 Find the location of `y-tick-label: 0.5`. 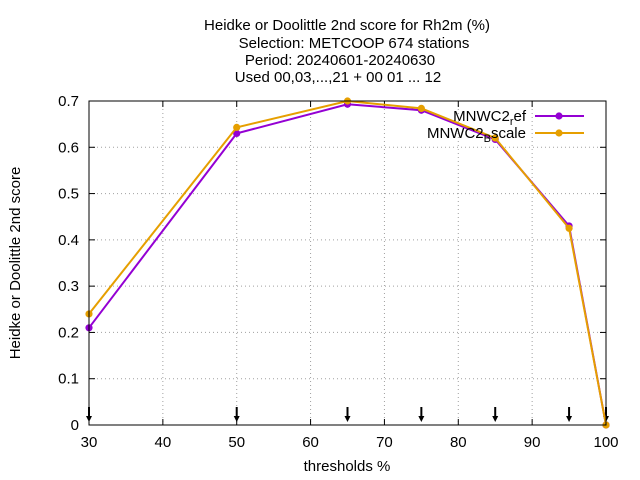

y-tick-label: 0.5 is located at coordinates (68, 194).